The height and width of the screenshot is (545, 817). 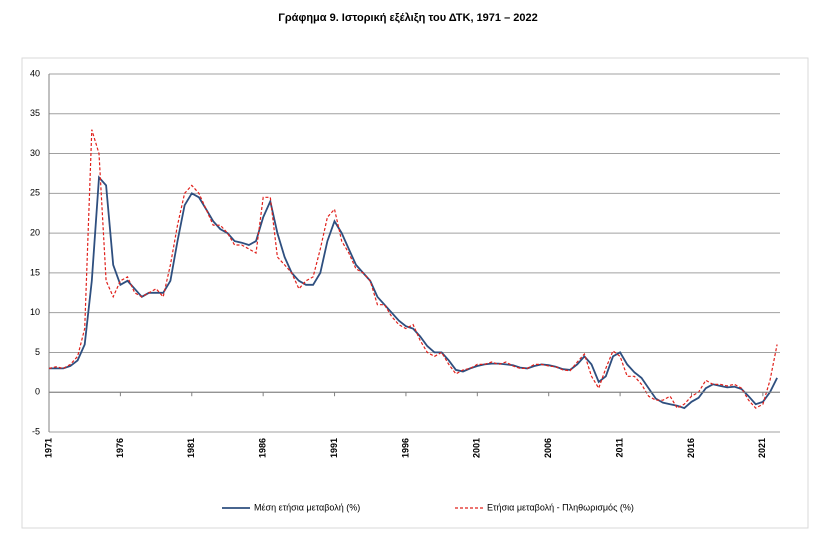 What do you see at coordinates (405, 448) in the screenshot?
I see `x-tick-label: 1996` at bounding box center [405, 448].